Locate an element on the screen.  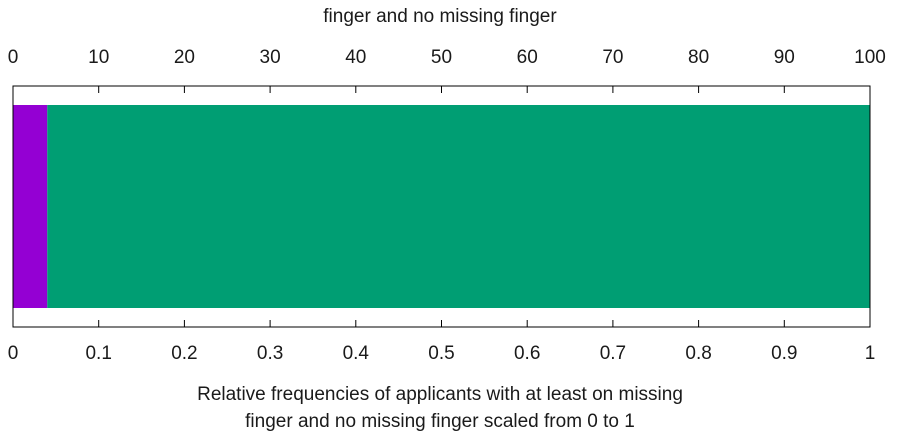
bottom-tick-label: 0.4 is located at coordinates (356, 353).